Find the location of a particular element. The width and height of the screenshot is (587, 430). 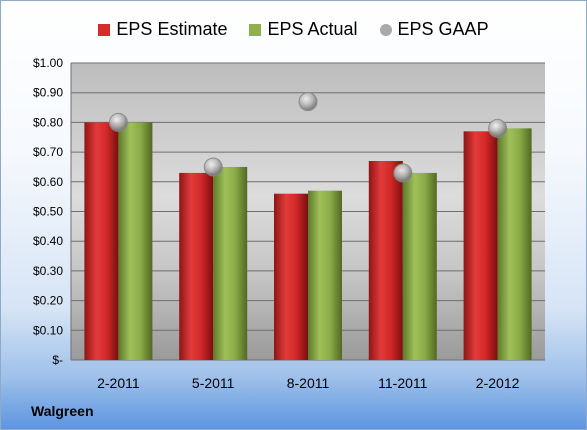

y-tick-label: $0.40 is located at coordinates (48, 241).